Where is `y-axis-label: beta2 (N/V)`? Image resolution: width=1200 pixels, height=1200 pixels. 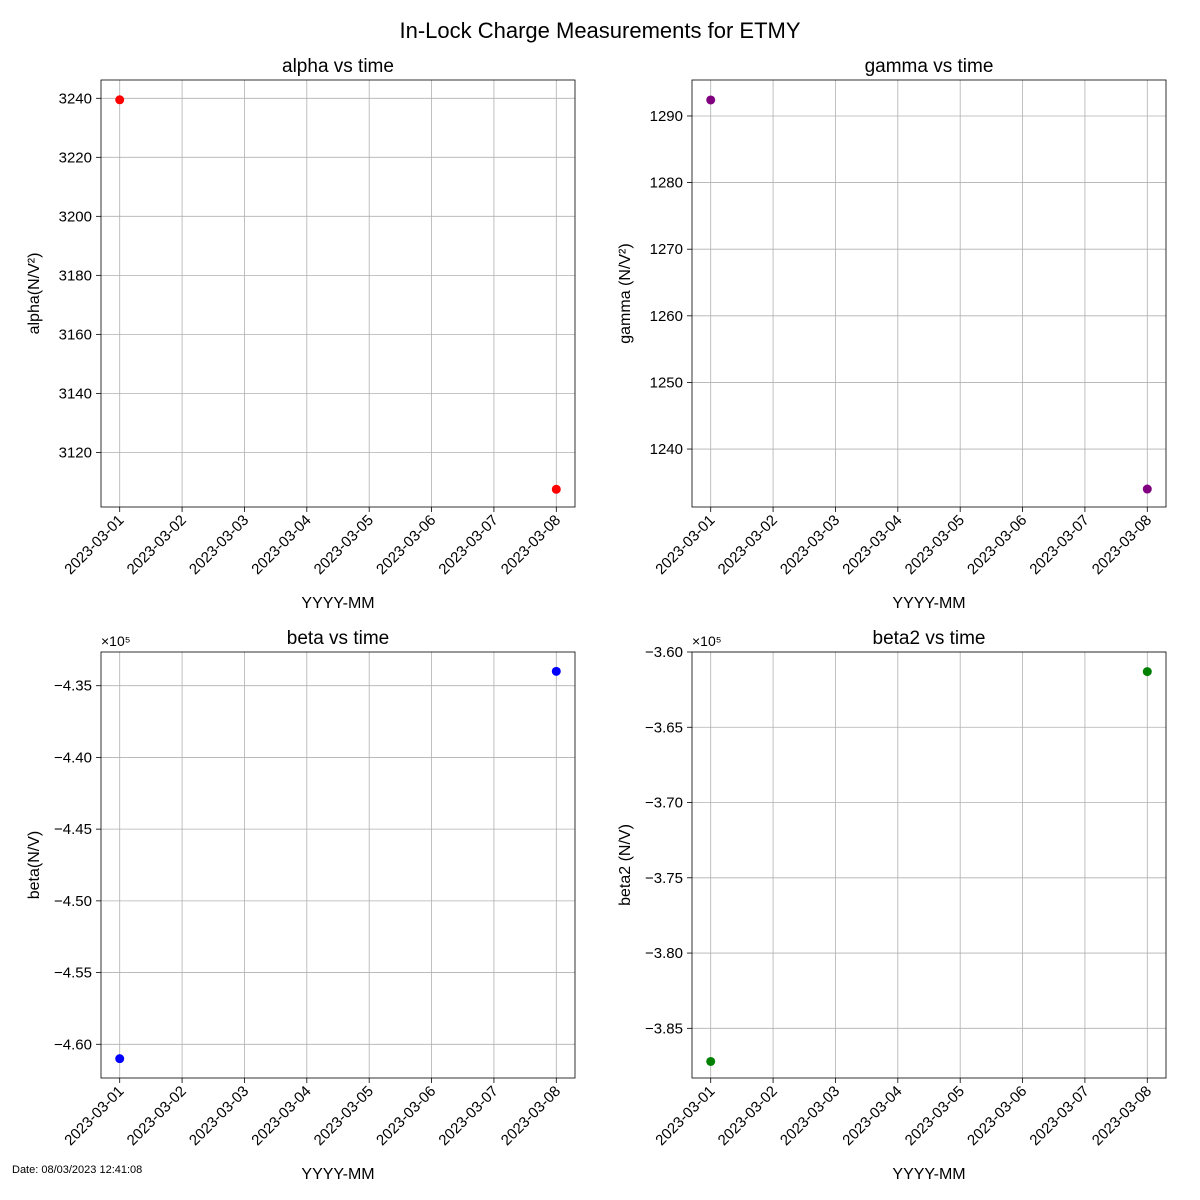 y-axis-label: beta2 (N/V) is located at coordinates (625, 865).